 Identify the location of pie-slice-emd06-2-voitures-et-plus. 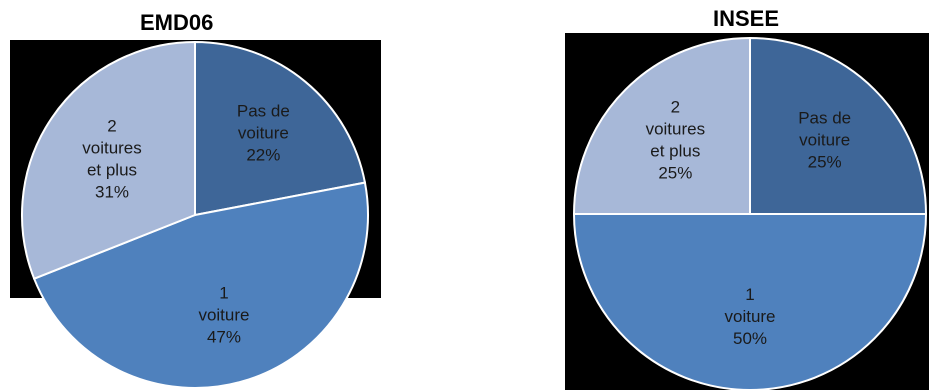
(108, 160).